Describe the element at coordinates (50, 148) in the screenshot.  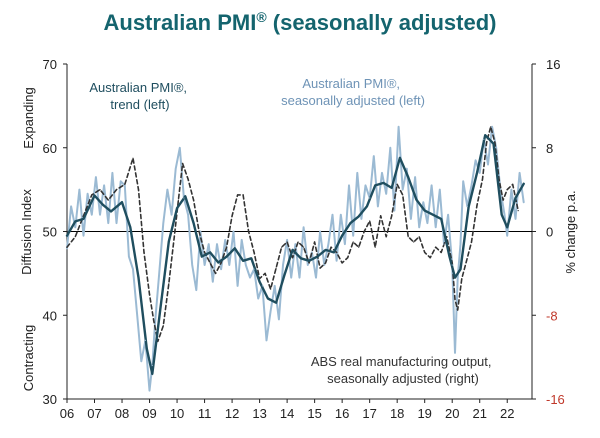
I see `left-tick-label: 60` at that location.